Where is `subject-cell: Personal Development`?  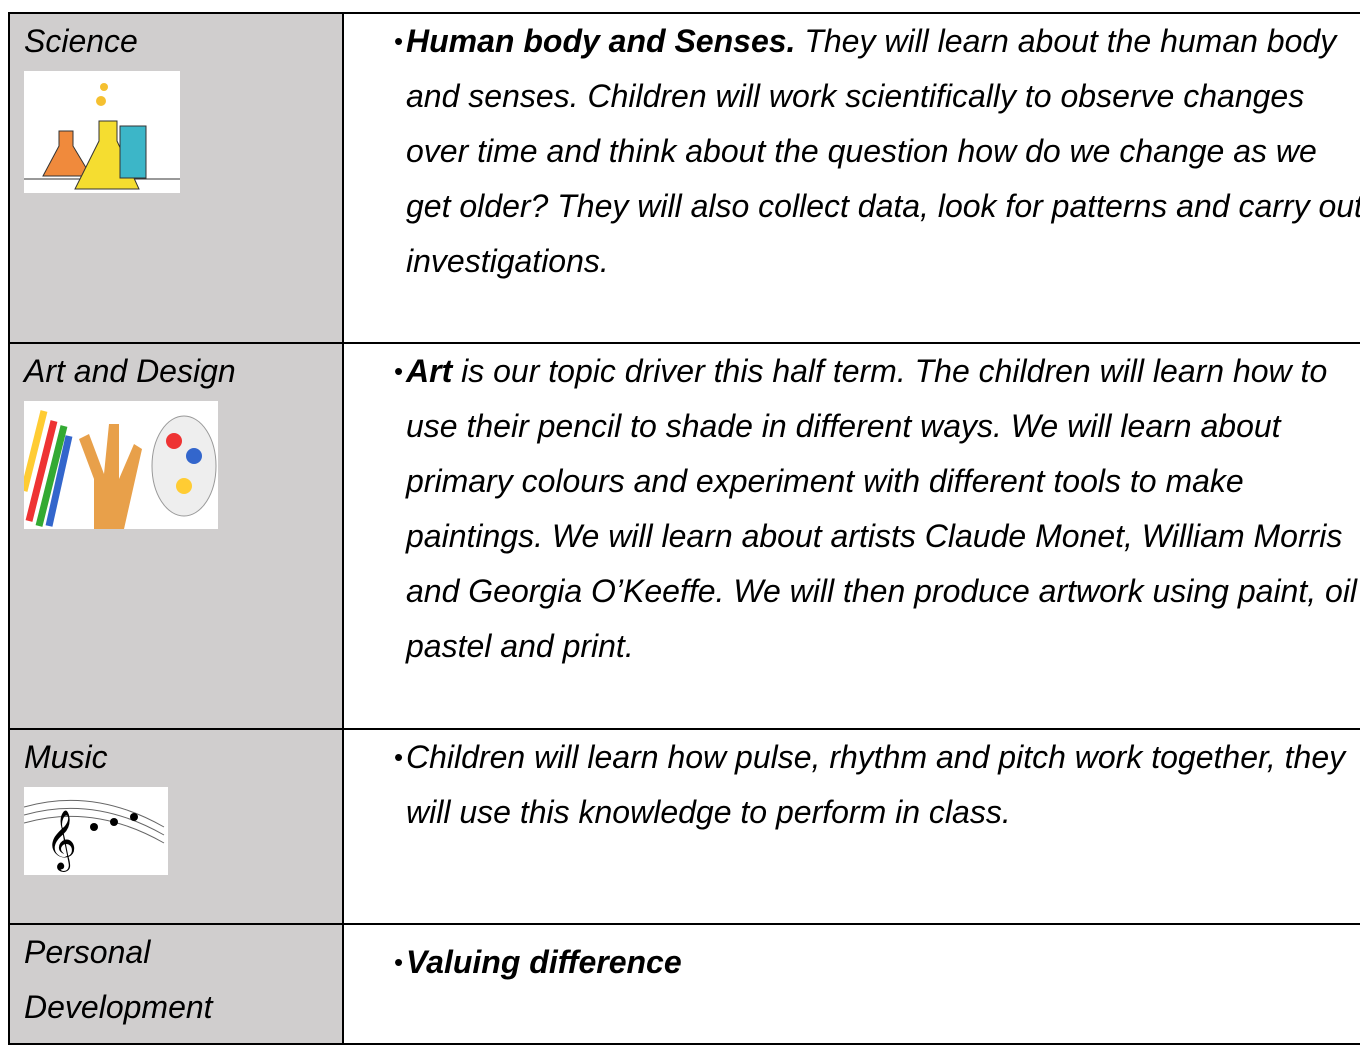
subject-cell: Personal Development is located at coordinates (176, 984).